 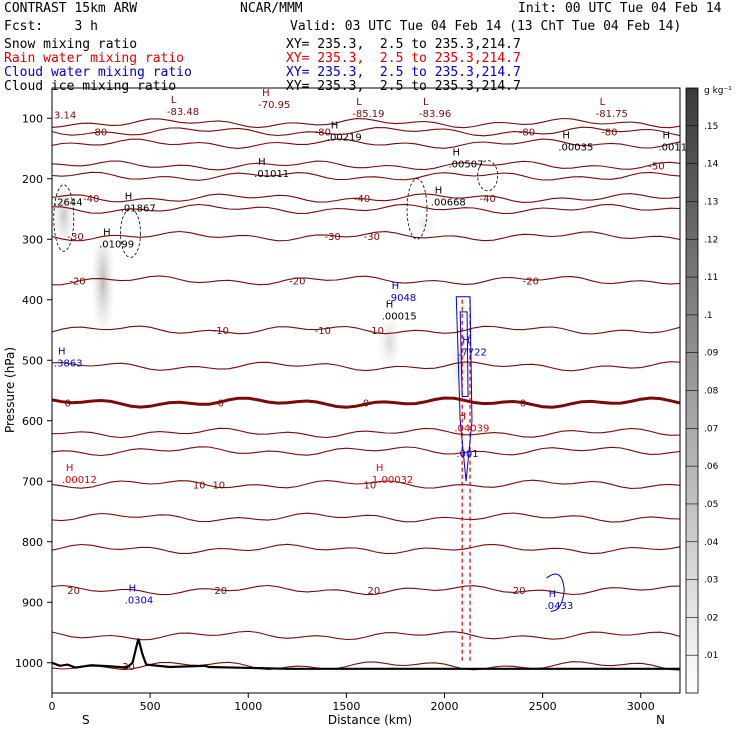 I want to click on isotherm-label--10-0: -10, so click(x=221, y=331).